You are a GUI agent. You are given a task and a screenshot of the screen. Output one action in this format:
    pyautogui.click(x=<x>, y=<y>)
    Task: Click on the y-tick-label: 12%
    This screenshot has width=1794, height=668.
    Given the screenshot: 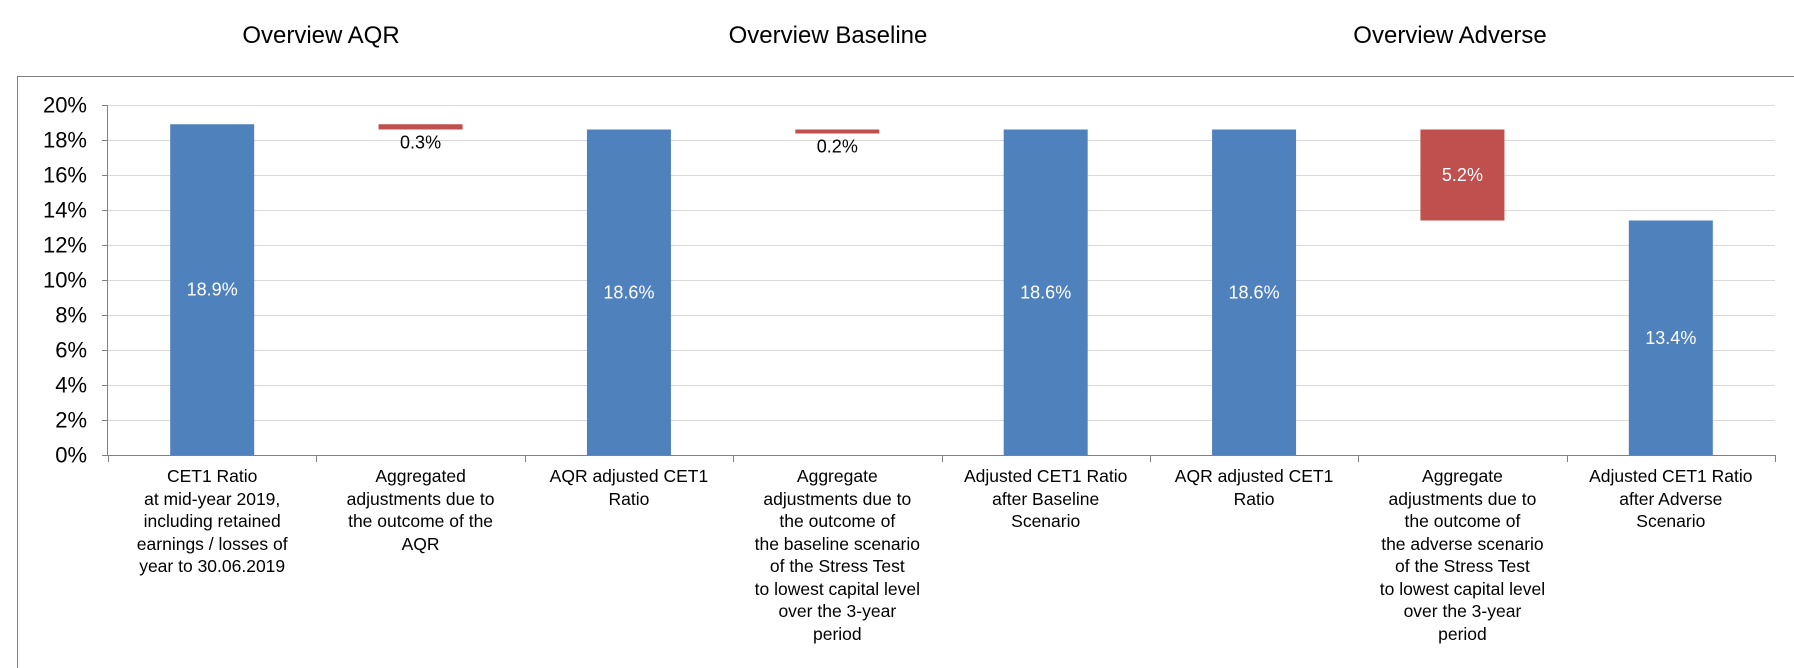 What is the action you would take?
    pyautogui.click(x=65, y=245)
    